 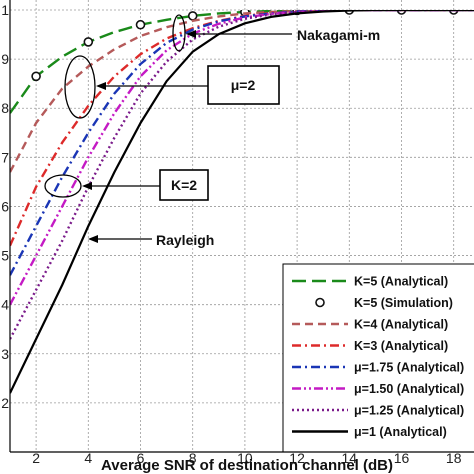 What do you see at coordinates (409, 411) in the screenshot?
I see `legend-label: μ=1.25 (Analytical)` at bounding box center [409, 411].